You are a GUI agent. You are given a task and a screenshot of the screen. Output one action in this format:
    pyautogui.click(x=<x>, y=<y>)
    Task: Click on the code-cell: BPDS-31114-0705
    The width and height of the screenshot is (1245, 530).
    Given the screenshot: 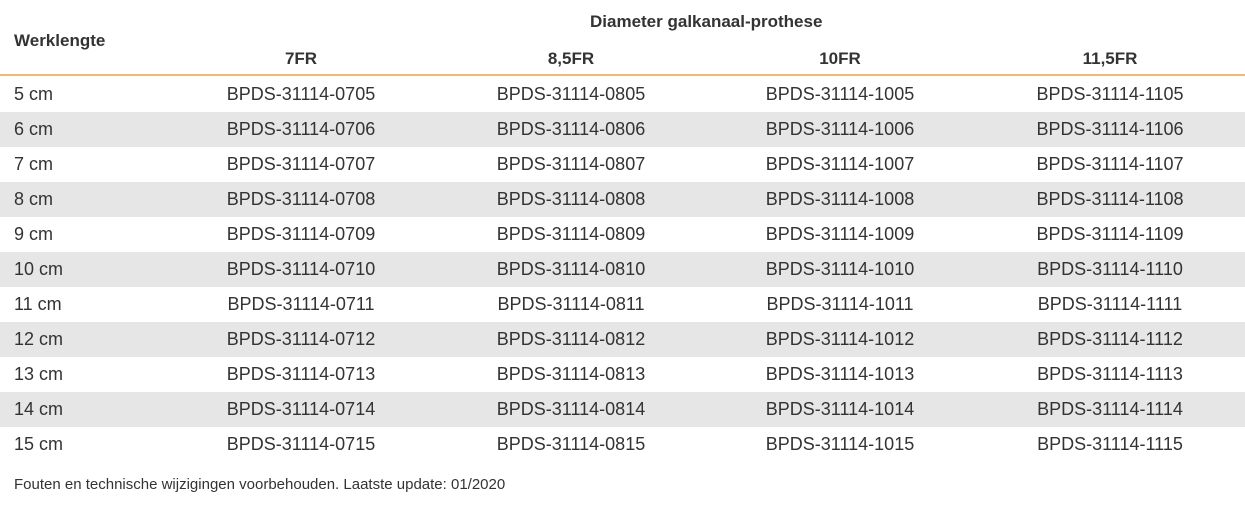 What is the action you would take?
    pyautogui.click(x=301, y=94)
    